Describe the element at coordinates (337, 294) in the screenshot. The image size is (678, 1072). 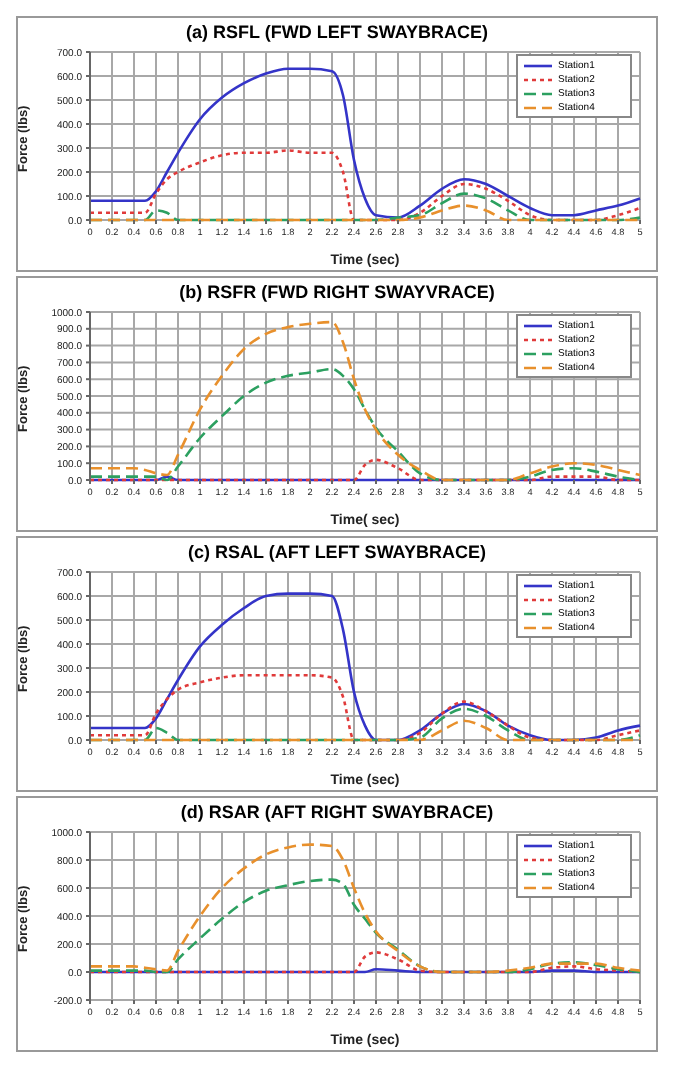
I see `chart-title: (b) RSFR (FWD RIGHT SWAYVRACE)` at that location.